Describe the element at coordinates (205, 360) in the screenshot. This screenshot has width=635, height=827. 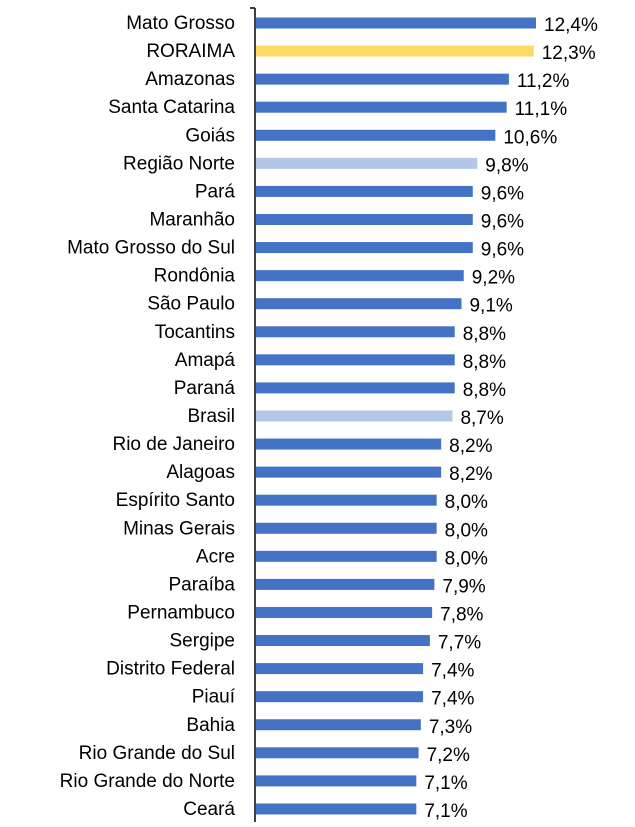
I see `category-label: Amapá` at that location.